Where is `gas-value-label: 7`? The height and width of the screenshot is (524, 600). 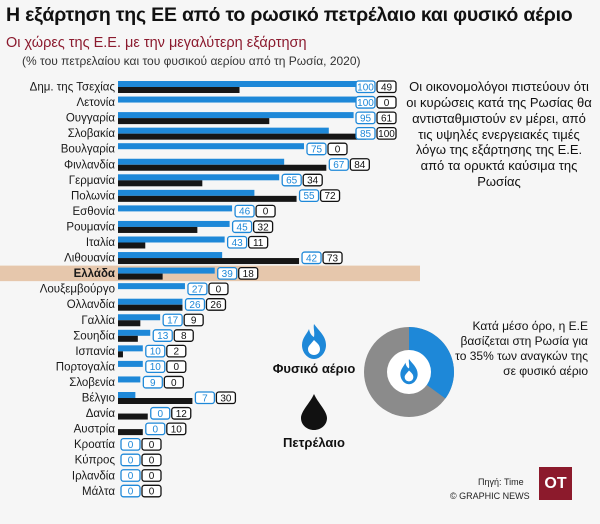
gas-value-label: 7 is located at coordinates (205, 398).